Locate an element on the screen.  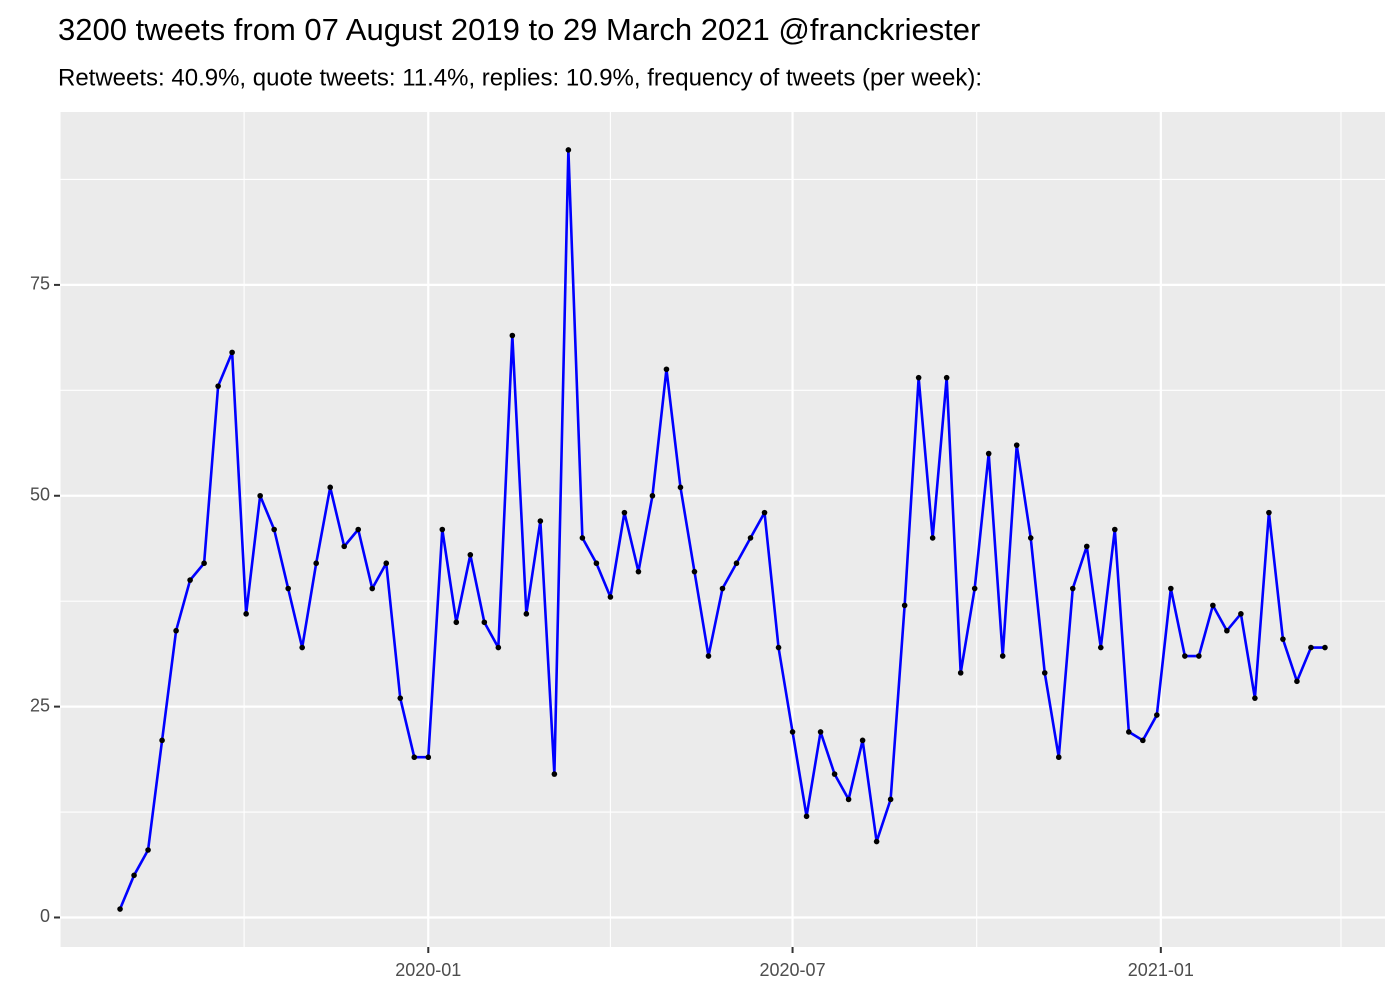
y-tick-label: 75 is located at coordinates (40, 284).